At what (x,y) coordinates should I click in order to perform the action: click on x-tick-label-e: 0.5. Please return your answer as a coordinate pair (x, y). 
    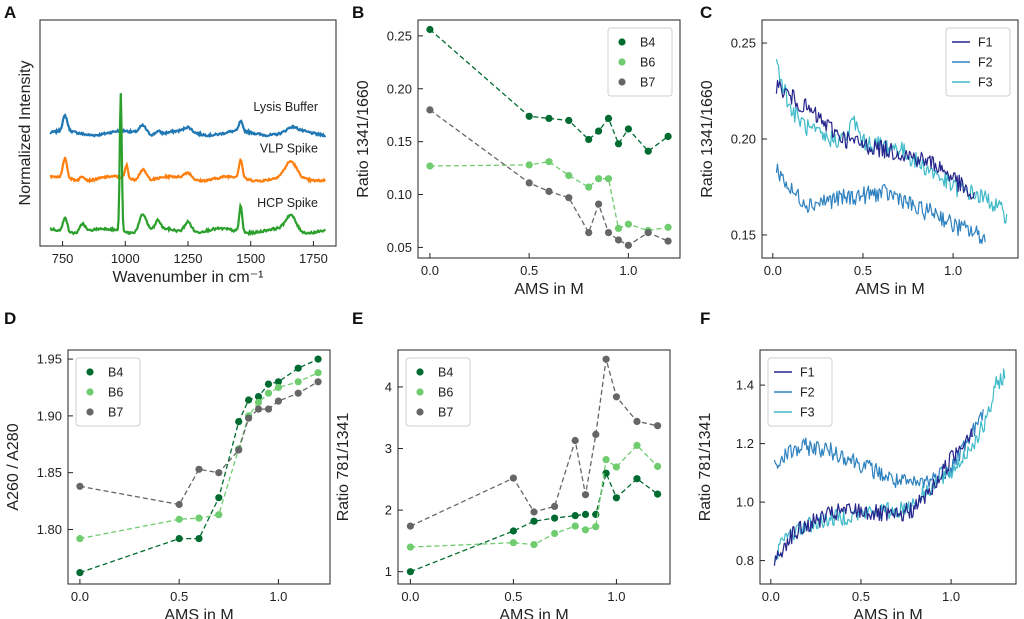
    Looking at the image, I should click on (513, 596).